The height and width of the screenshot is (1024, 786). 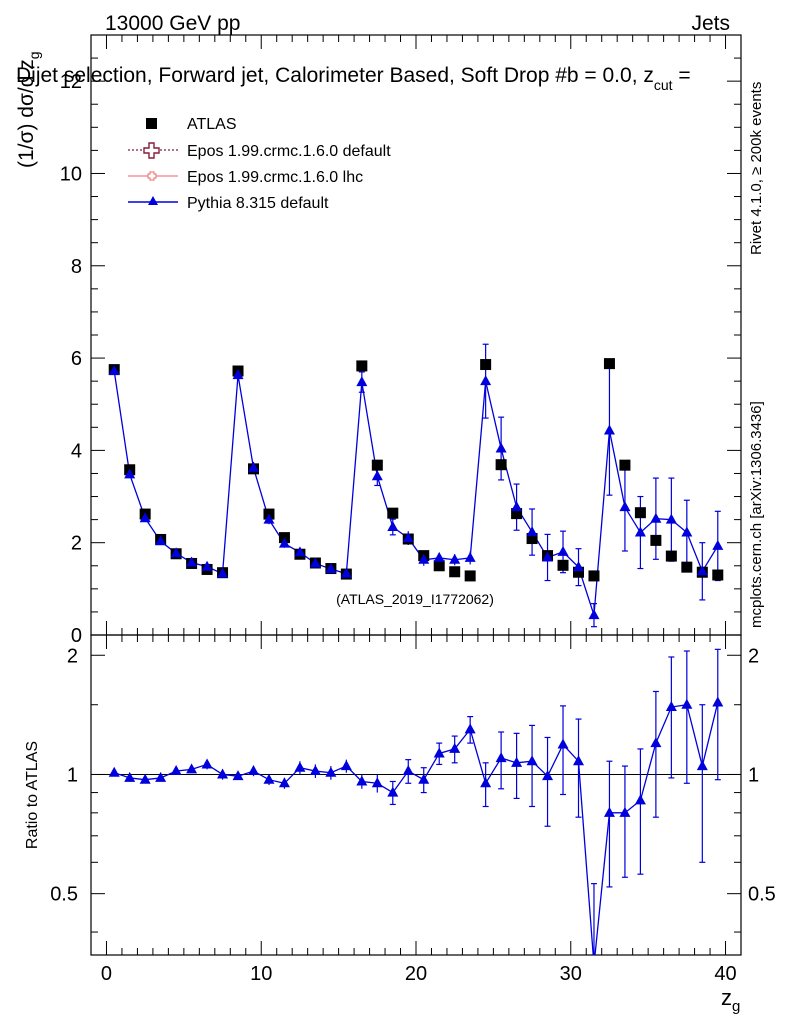 I want to click on x-tick-label: 10, so click(x=261, y=974).